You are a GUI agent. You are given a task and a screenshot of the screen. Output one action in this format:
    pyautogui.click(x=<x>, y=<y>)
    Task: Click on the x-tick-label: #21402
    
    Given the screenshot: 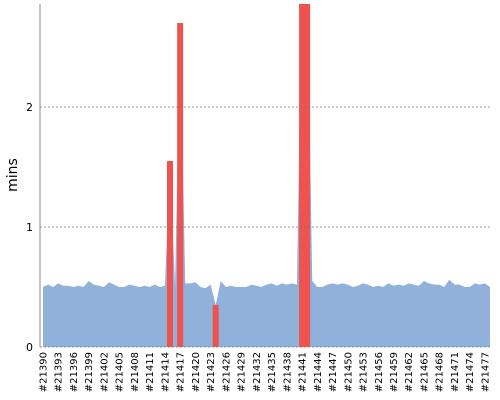 What is the action you would take?
    pyautogui.click(x=104, y=372)
    